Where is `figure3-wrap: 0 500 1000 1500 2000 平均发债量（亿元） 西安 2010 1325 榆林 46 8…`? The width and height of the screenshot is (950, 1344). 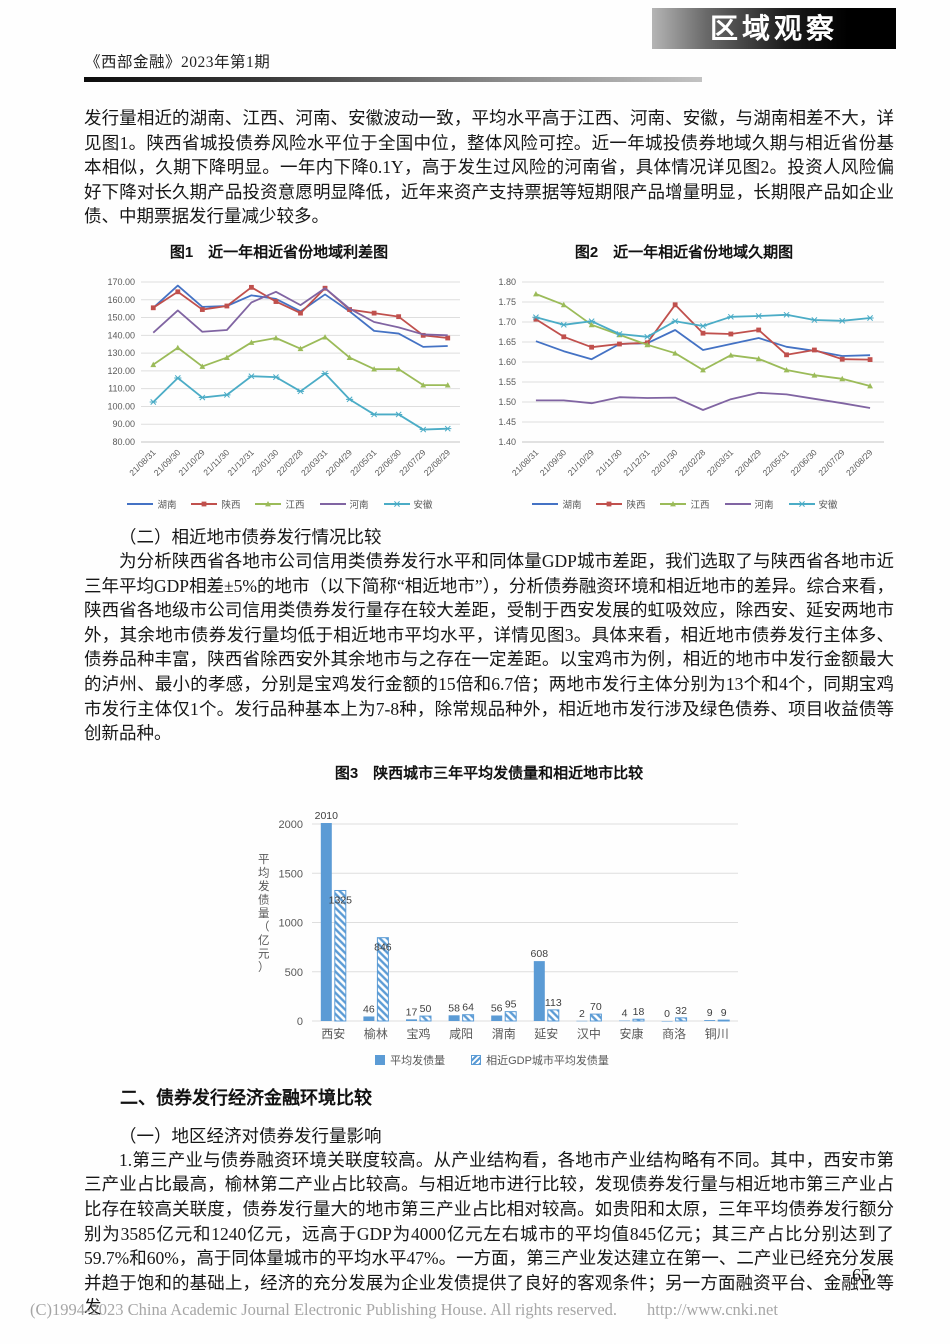 figure3-wrap: 0 500 1000 1500 2000 平均发债量（亿元） 西安 2010 1325 榆林 46 8… is located at coordinates (492, 929).